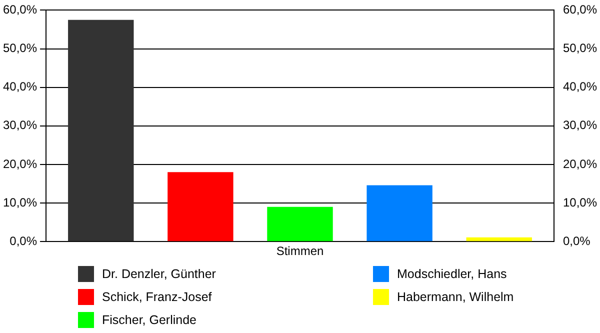 The width and height of the screenshot is (600, 333). What do you see at coordinates (20, 163) in the screenshot?
I see `y-tick-label: 20,0%` at bounding box center [20, 163].